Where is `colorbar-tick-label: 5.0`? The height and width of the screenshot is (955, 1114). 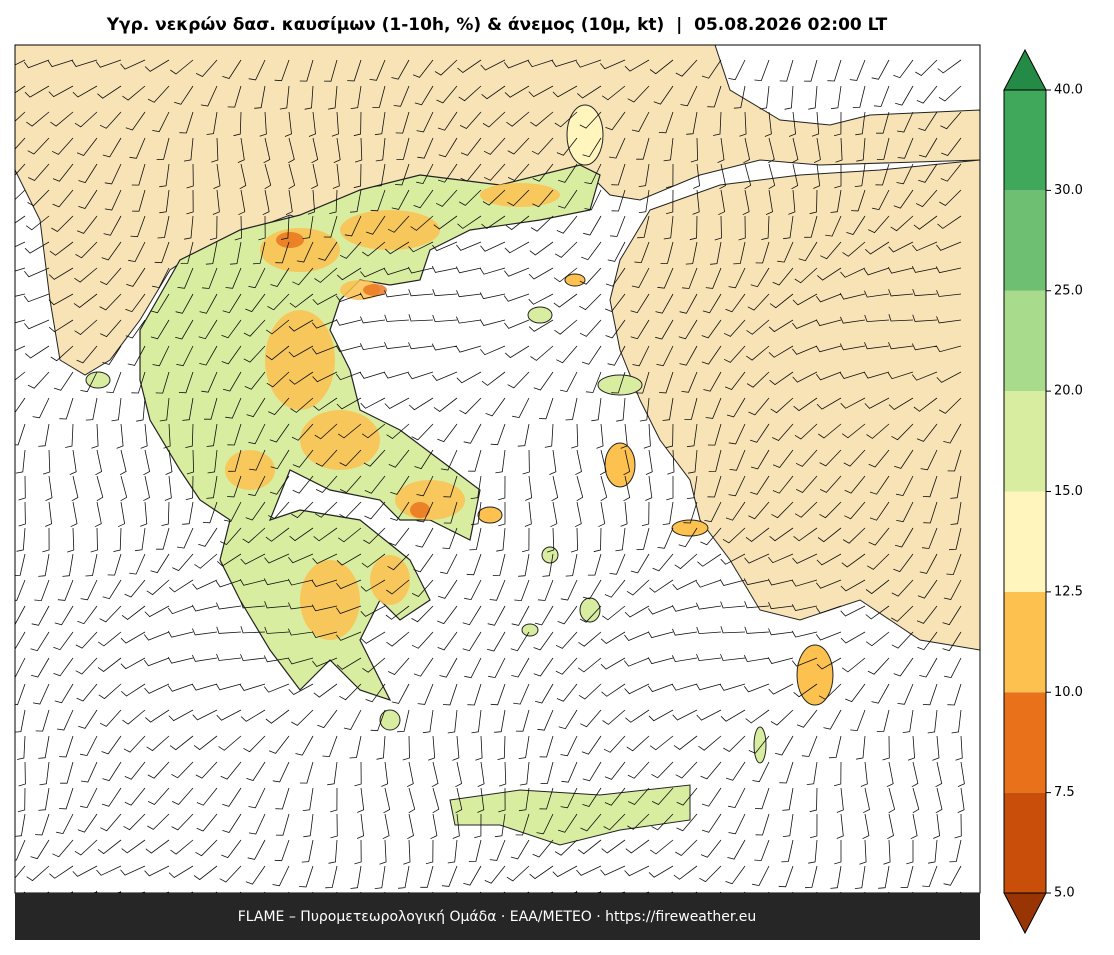 colorbar-tick-label: 5.0 is located at coordinates (1064, 893).